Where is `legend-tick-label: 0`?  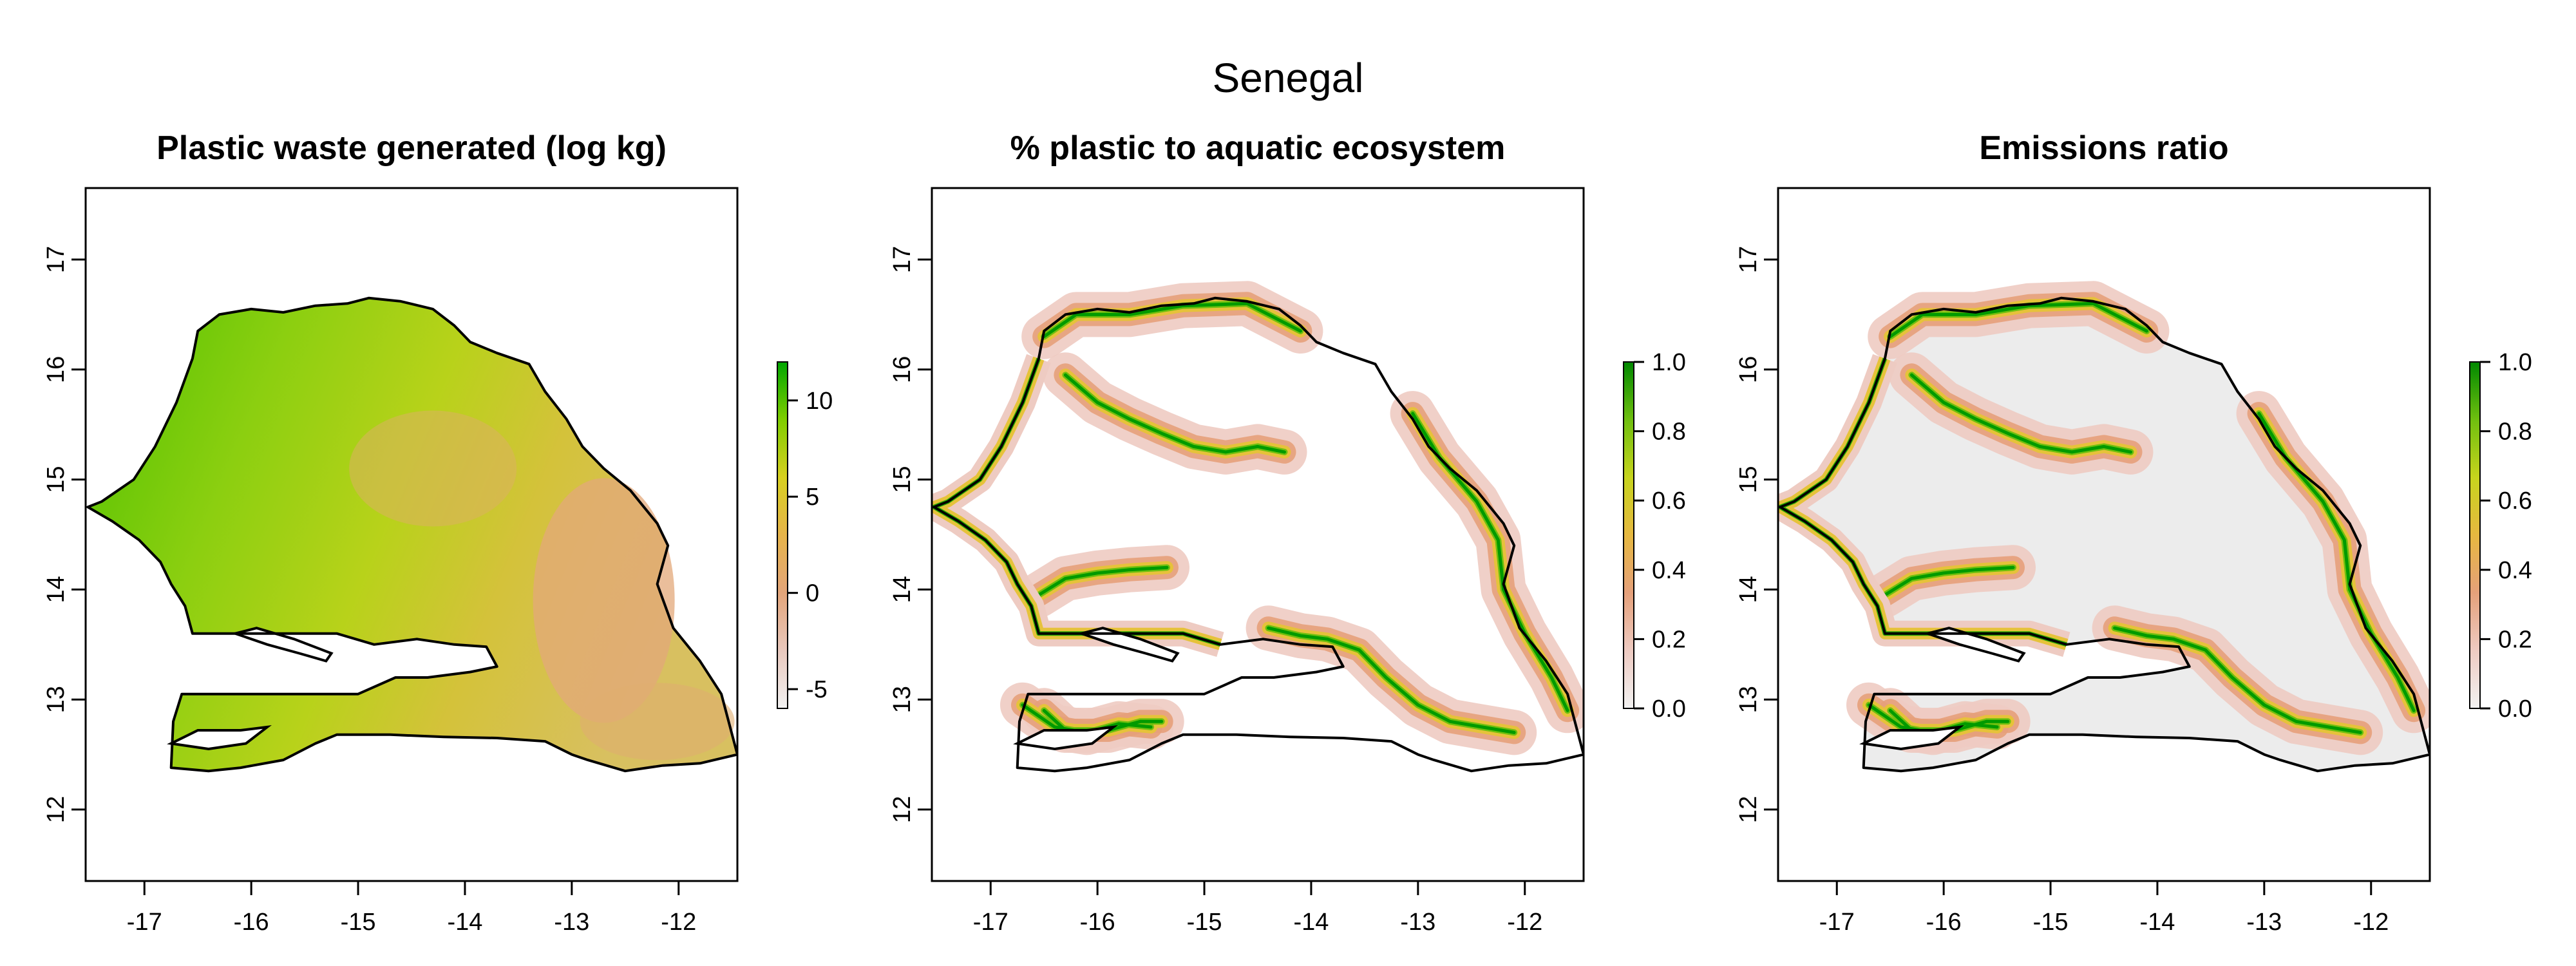 legend-tick-label: 0 is located at coordinates (813, 593).